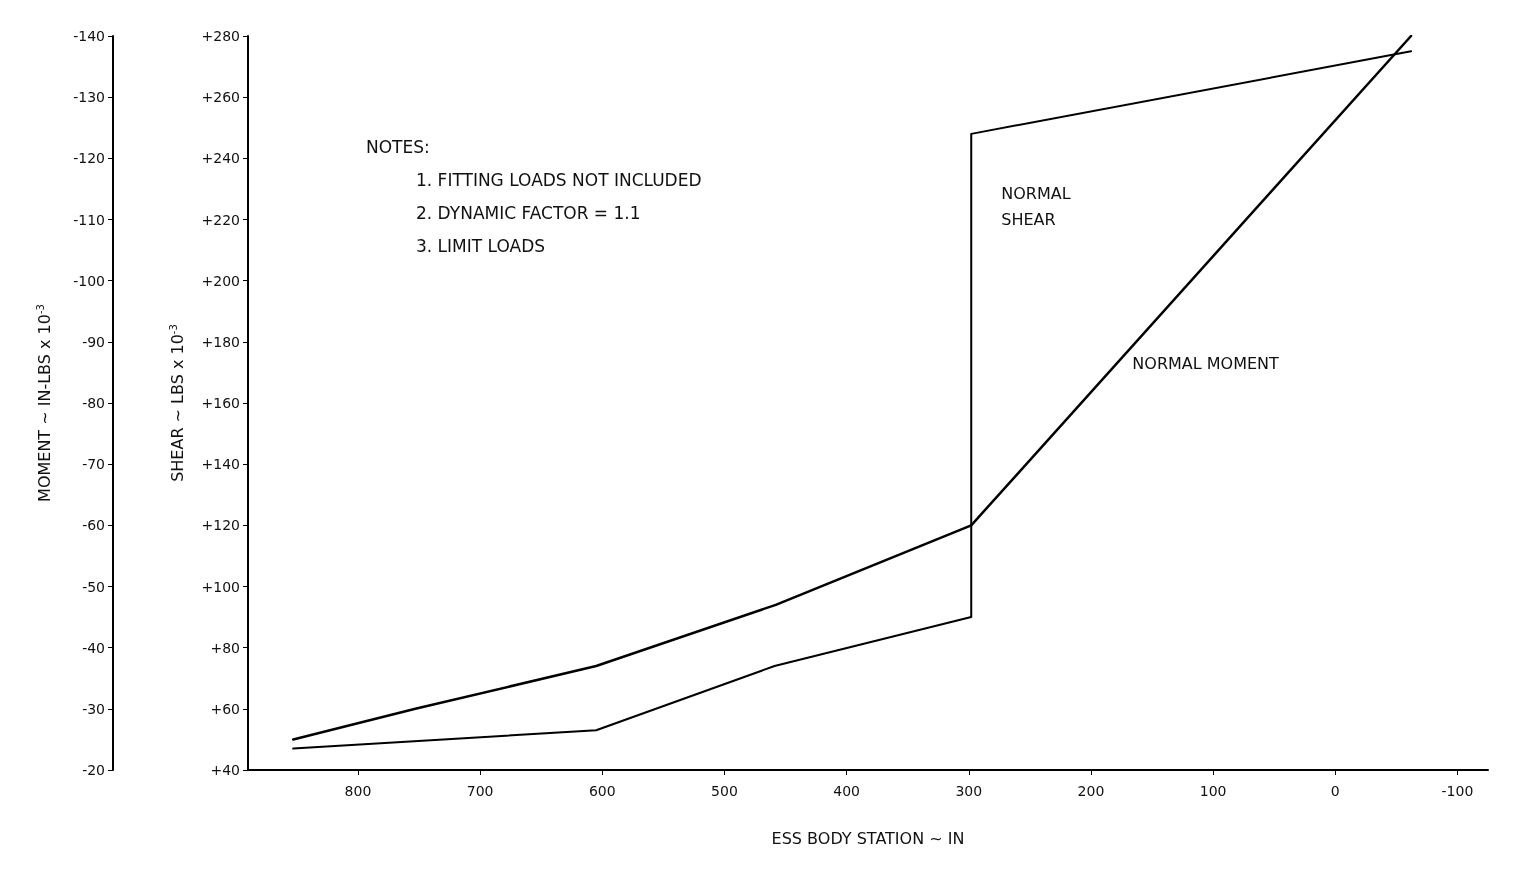  Describe the element at coordinates (1206, 364) in the screenshot. I see `series-label: NORMAL MOMENT` at that location.